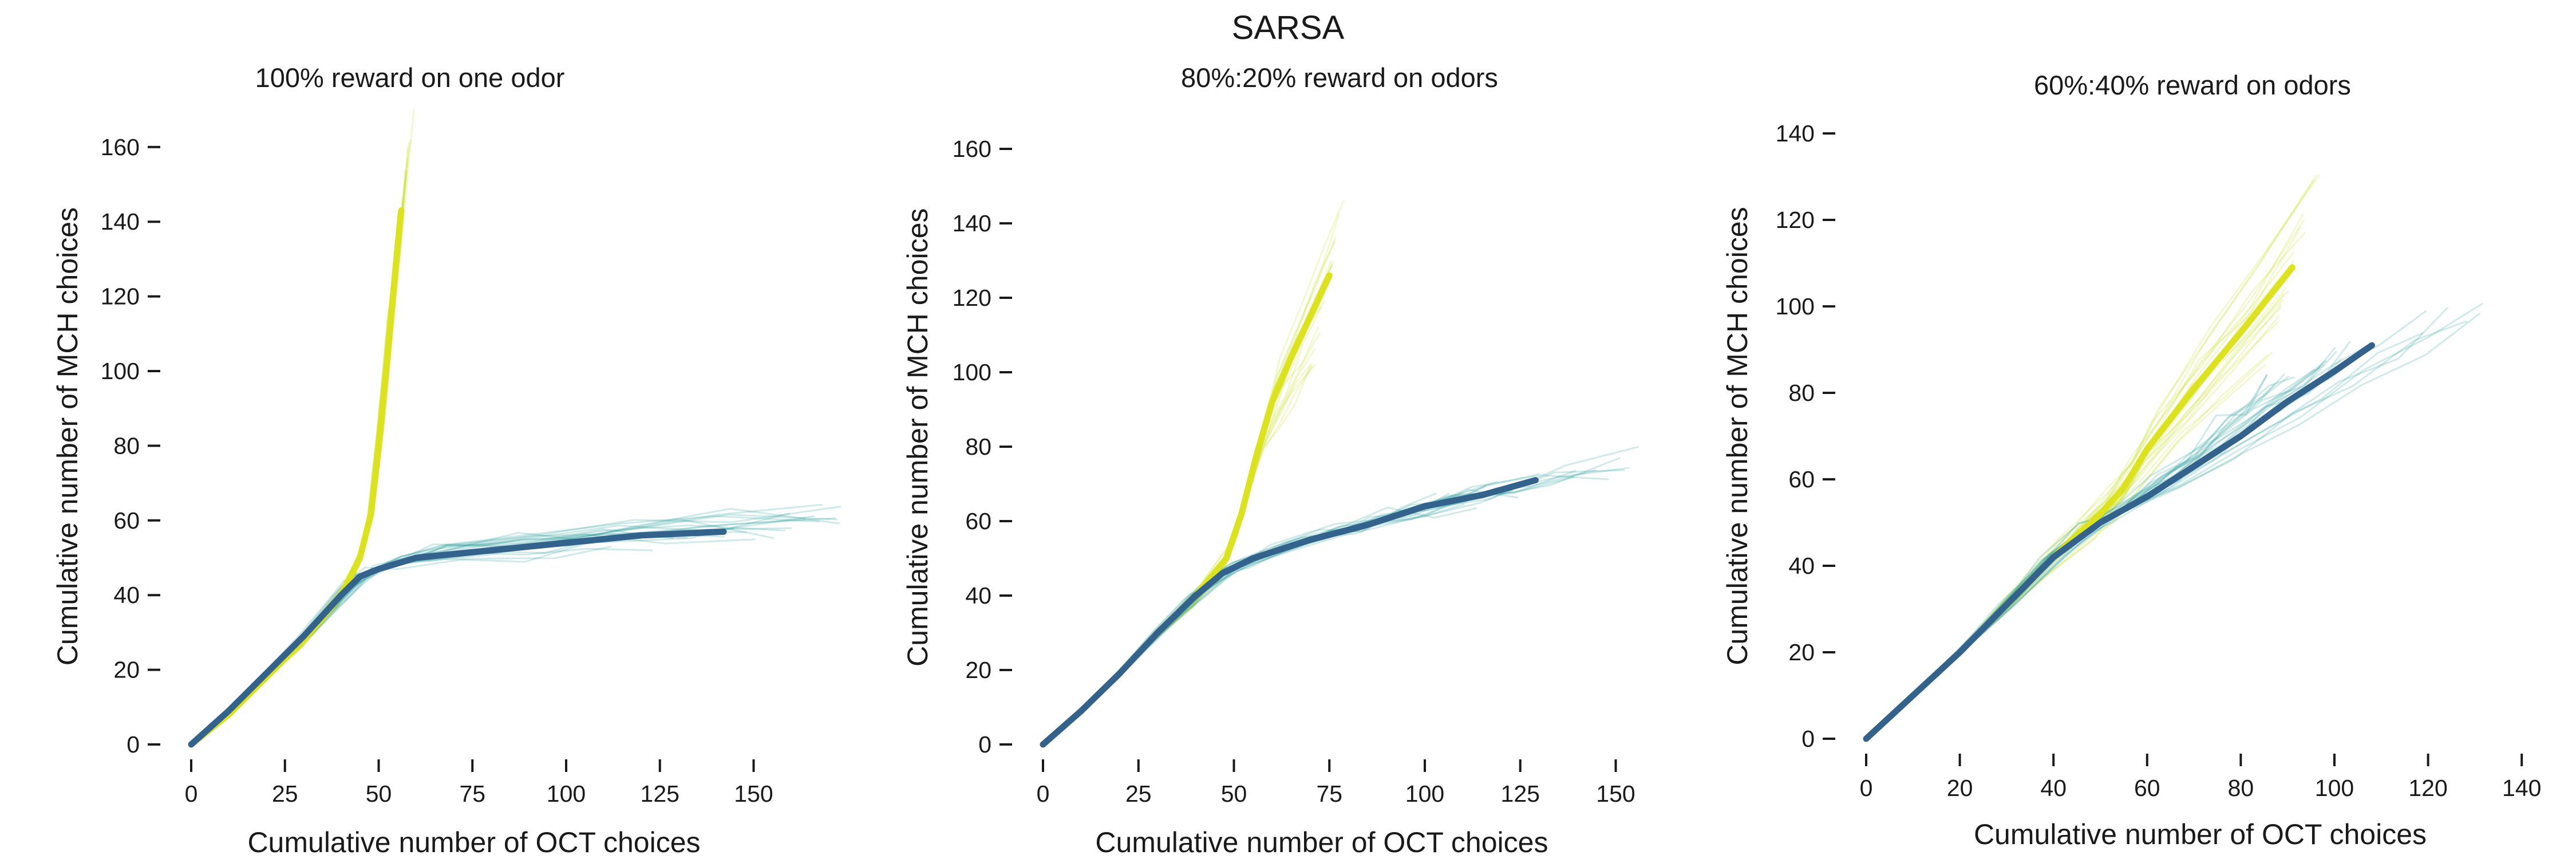 The width and height of the screenshot is (2576, 859). I want to click on x-tick-label: 75, so click(472, 794).